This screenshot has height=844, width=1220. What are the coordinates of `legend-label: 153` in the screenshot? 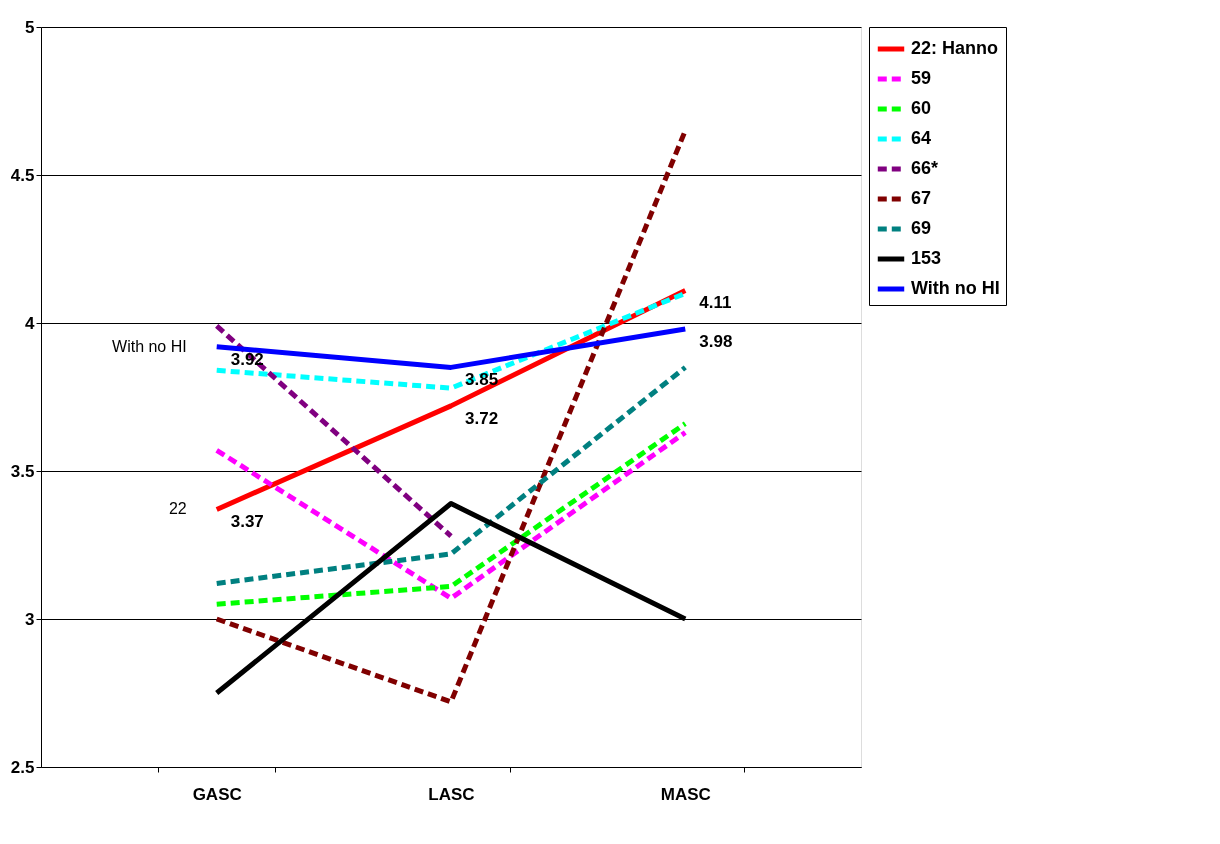 It's located at (926, 258).